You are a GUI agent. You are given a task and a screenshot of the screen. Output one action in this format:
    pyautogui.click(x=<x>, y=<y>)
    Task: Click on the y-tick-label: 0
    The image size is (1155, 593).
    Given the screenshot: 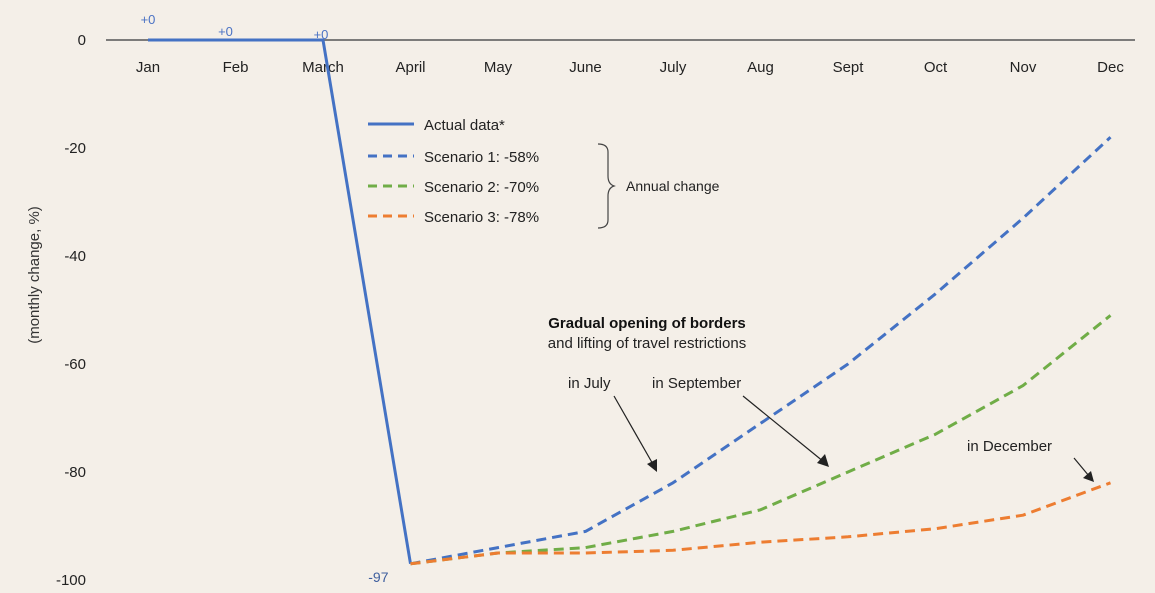 What is the action you would take?
    pyautogui.click(x=82, y=40)
    